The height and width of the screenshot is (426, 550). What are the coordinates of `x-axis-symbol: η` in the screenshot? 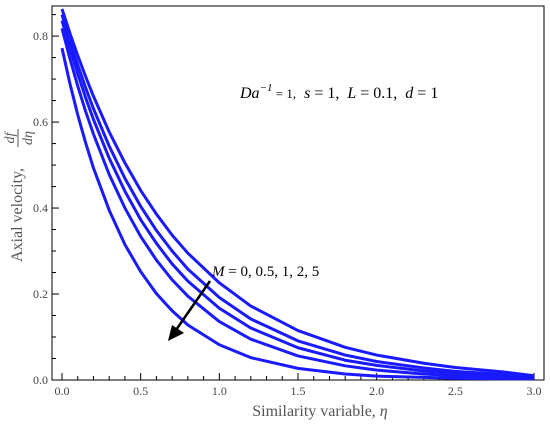 It's located at (384, 411).